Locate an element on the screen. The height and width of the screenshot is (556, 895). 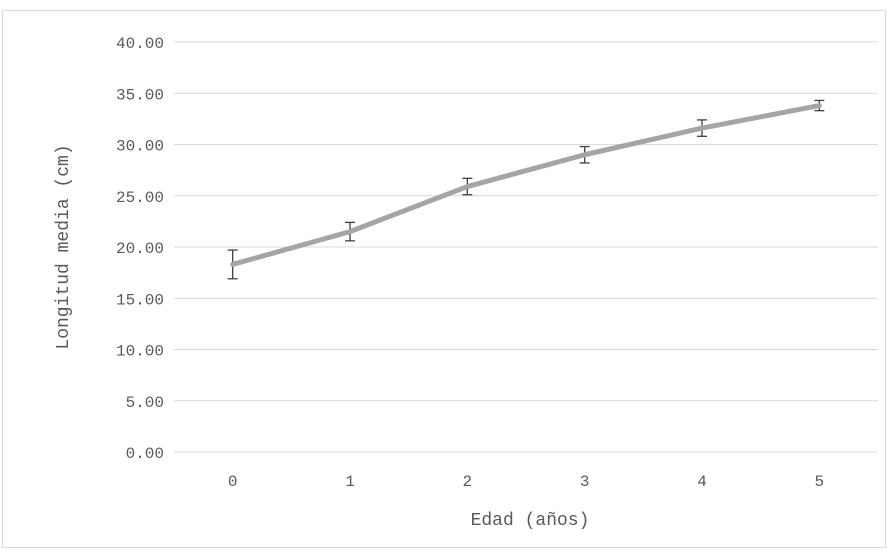
y-tick-label: 30.00 is located at coordinates (140, 147).